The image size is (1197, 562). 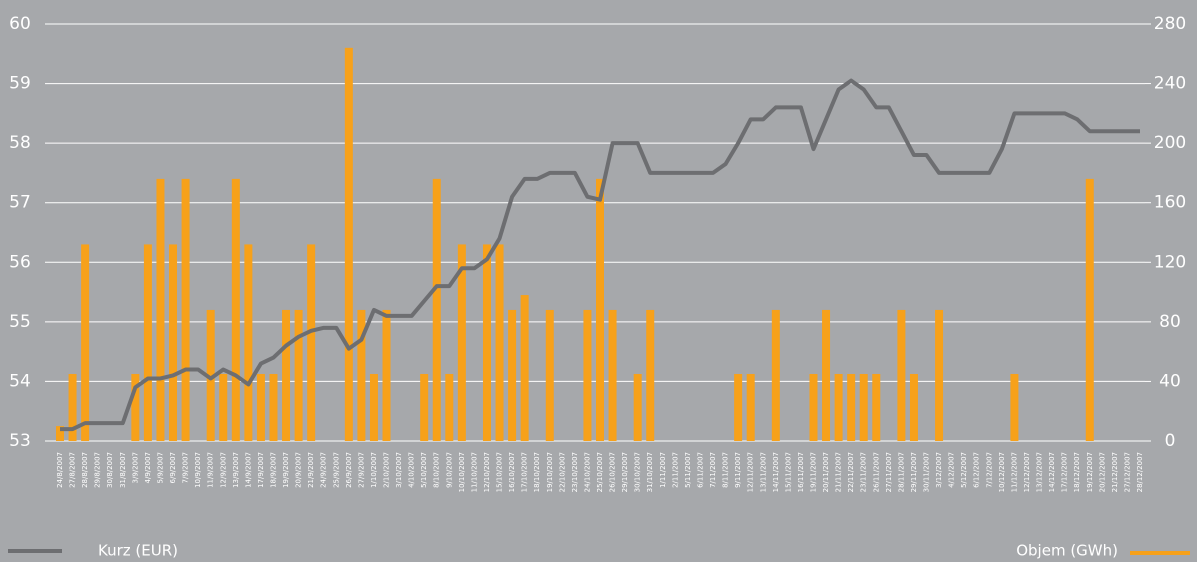 What do you see at coordinates (1170, 381) in the screenshot?
I see `y2-tick-label: 40` at bounding box center [1170, 381].